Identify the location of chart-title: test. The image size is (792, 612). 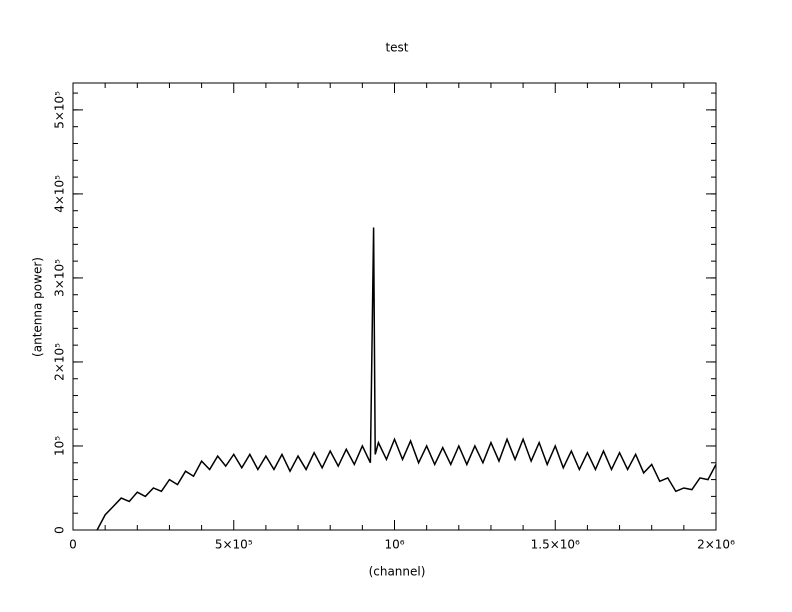
(396, 48).